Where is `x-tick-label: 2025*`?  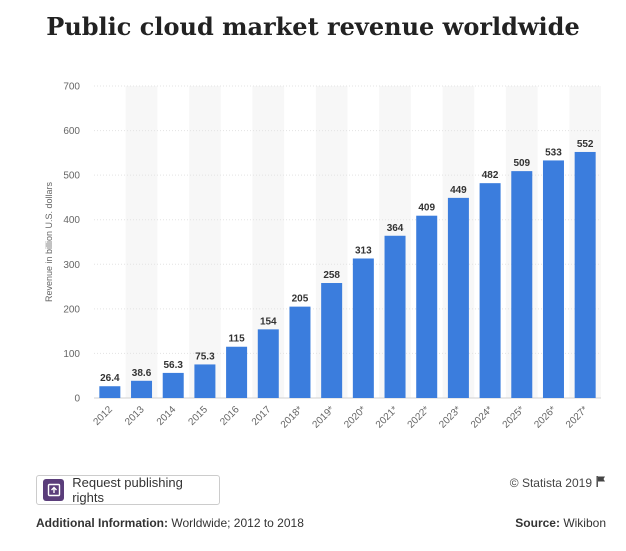
x-tick-label: 2025* is located at coordinates (514, 417).